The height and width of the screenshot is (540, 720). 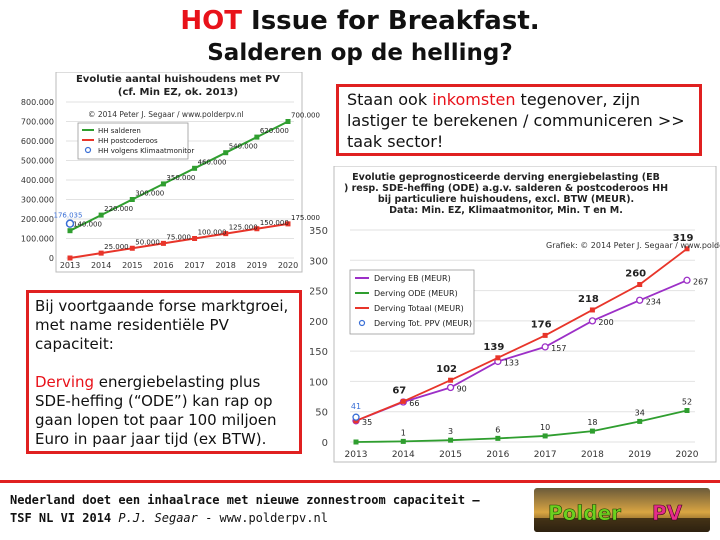 What do you see at coordinates (511, 362) in the screenshot?
I see `c2-data-label: 133` at bounding box center [511, 362].